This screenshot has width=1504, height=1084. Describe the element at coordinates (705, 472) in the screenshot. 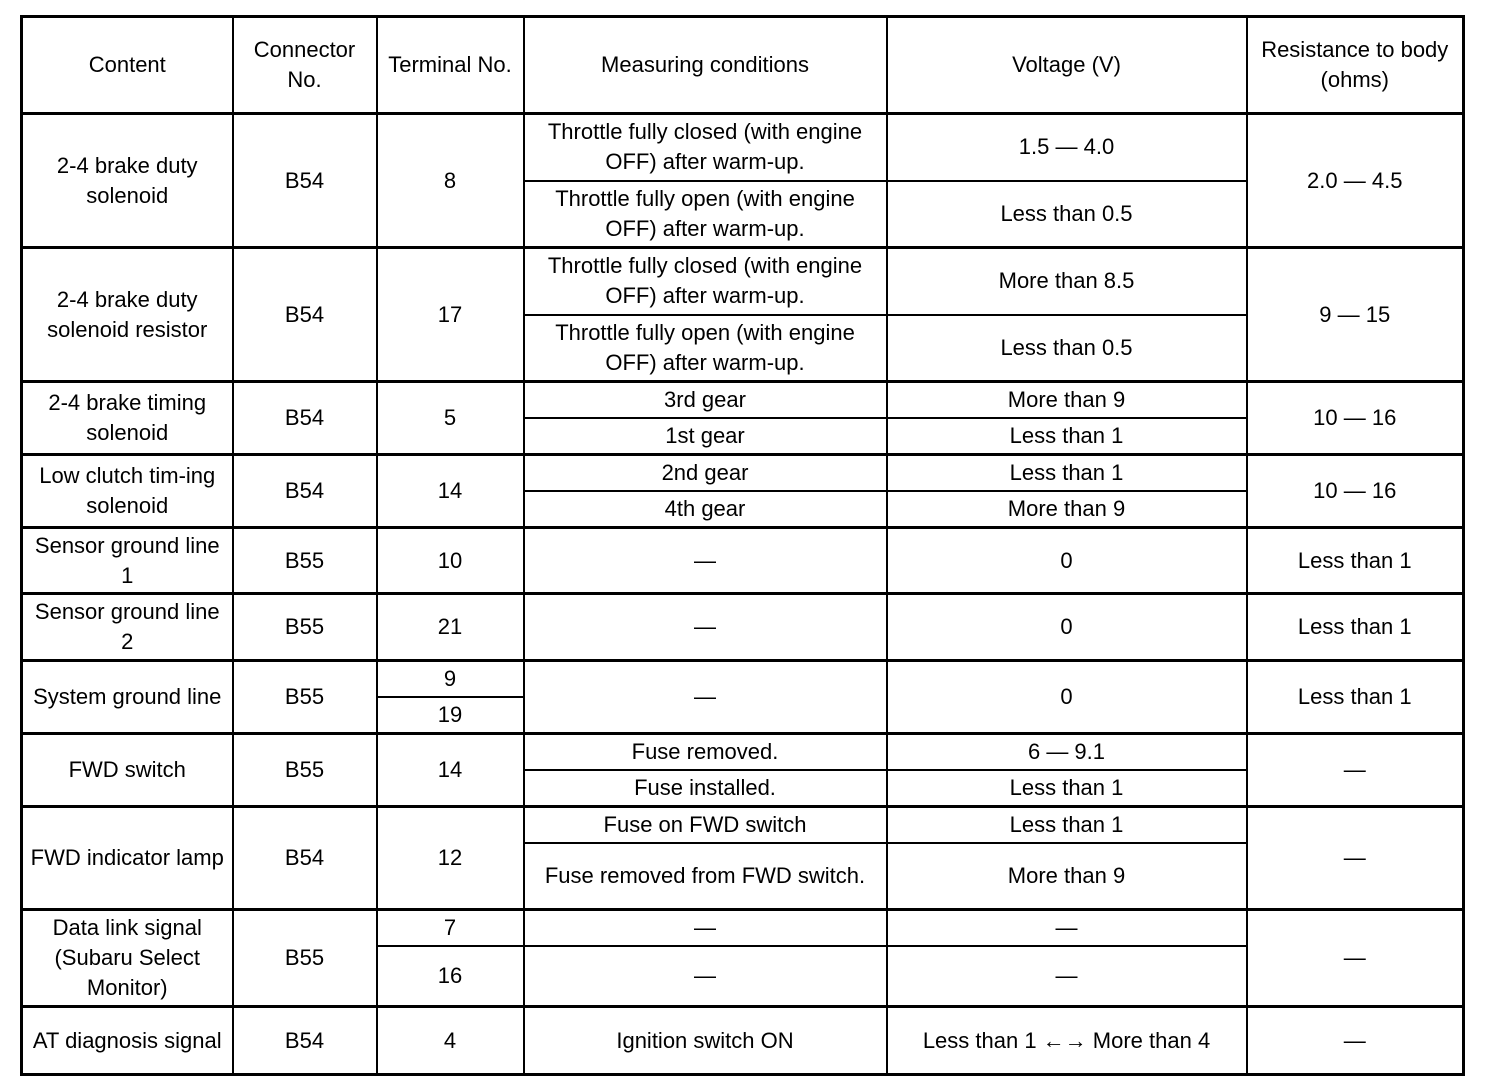

I see `conditions-cell: 2nd gear` at that location.